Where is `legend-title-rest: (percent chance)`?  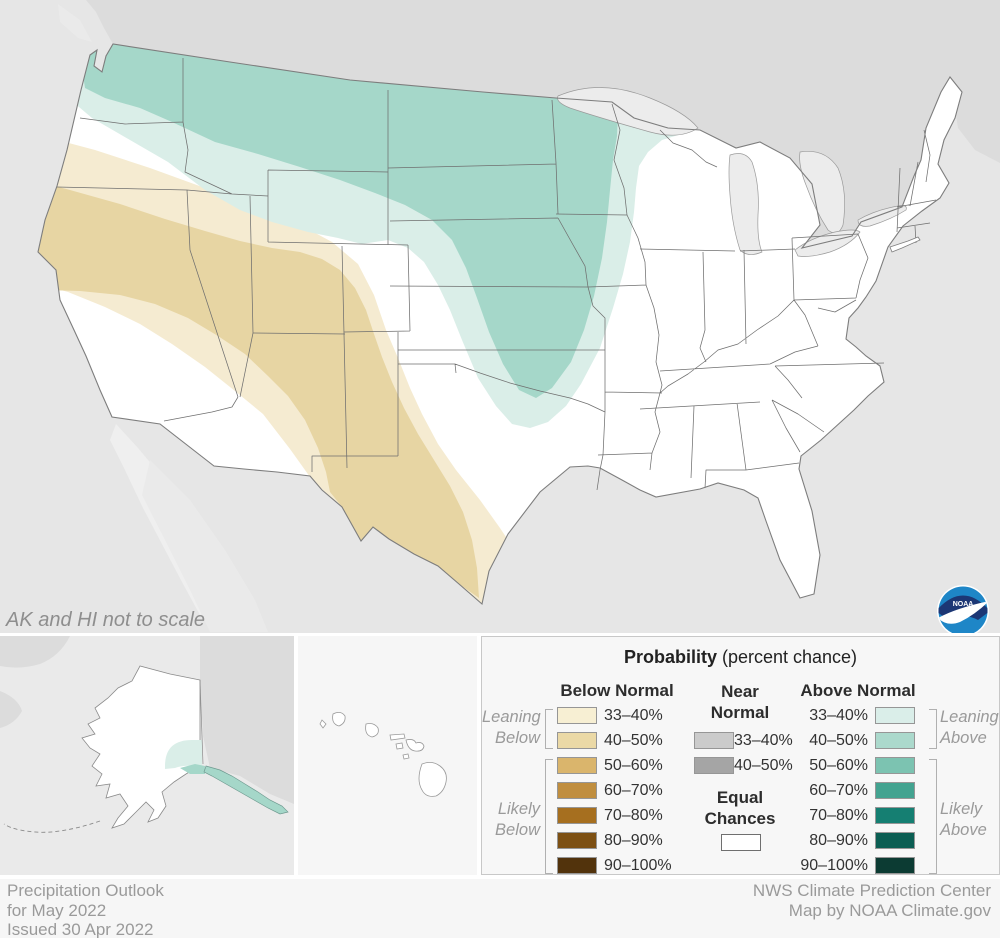 legend-title-rest: (percent chance) is located at coordinates (789, 657).